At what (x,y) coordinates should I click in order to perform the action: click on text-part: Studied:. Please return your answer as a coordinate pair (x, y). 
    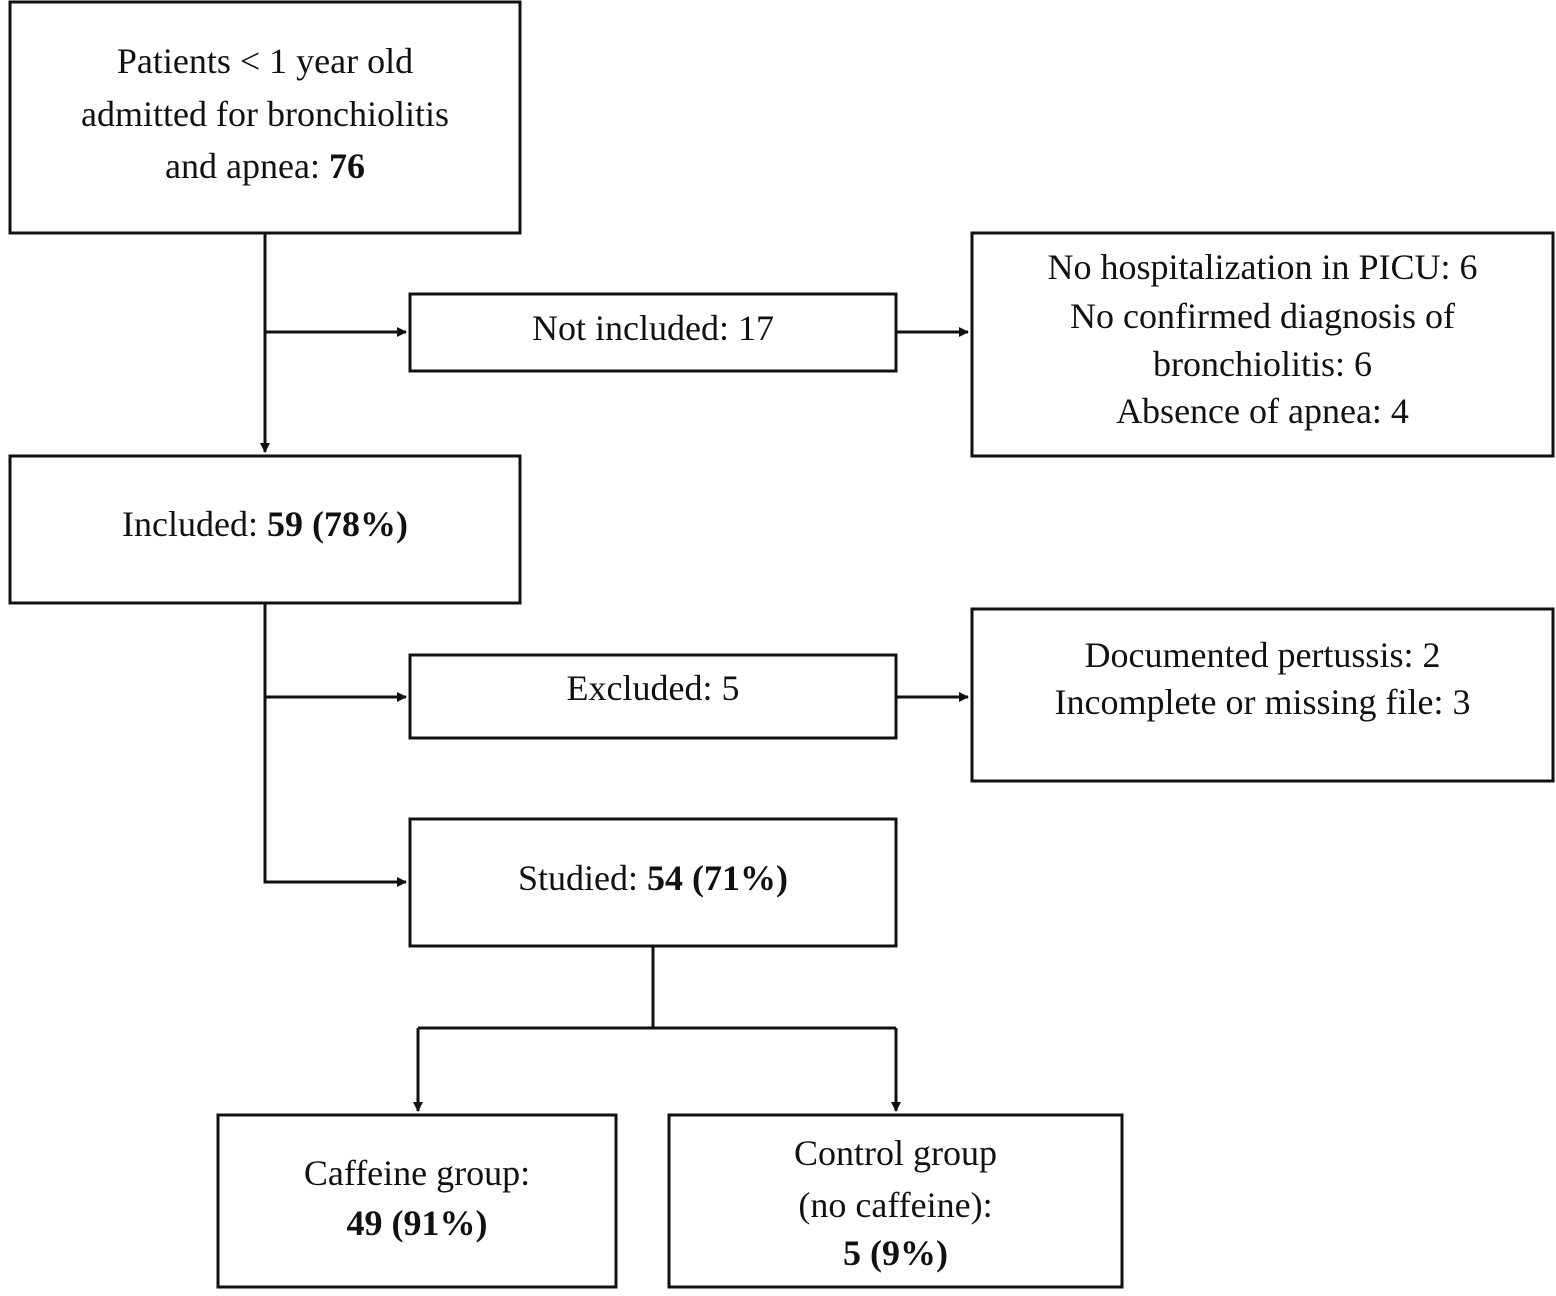
    Looking at the image, I should click on (582, 878).